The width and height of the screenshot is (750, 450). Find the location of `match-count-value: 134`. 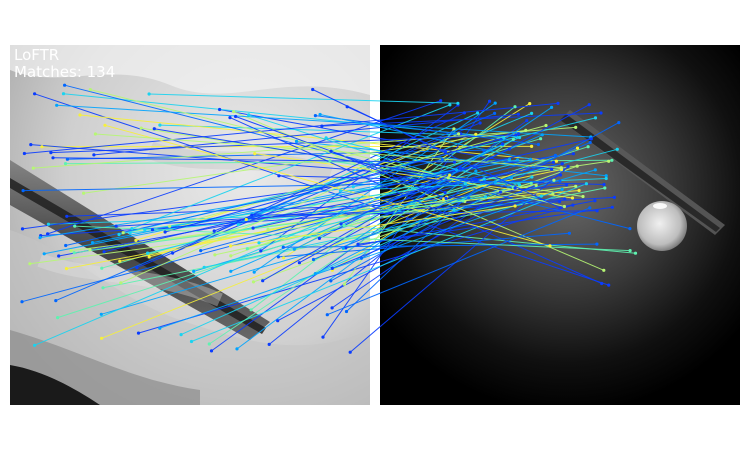

match-count-value: 134 is located at coordinates (101, 72).